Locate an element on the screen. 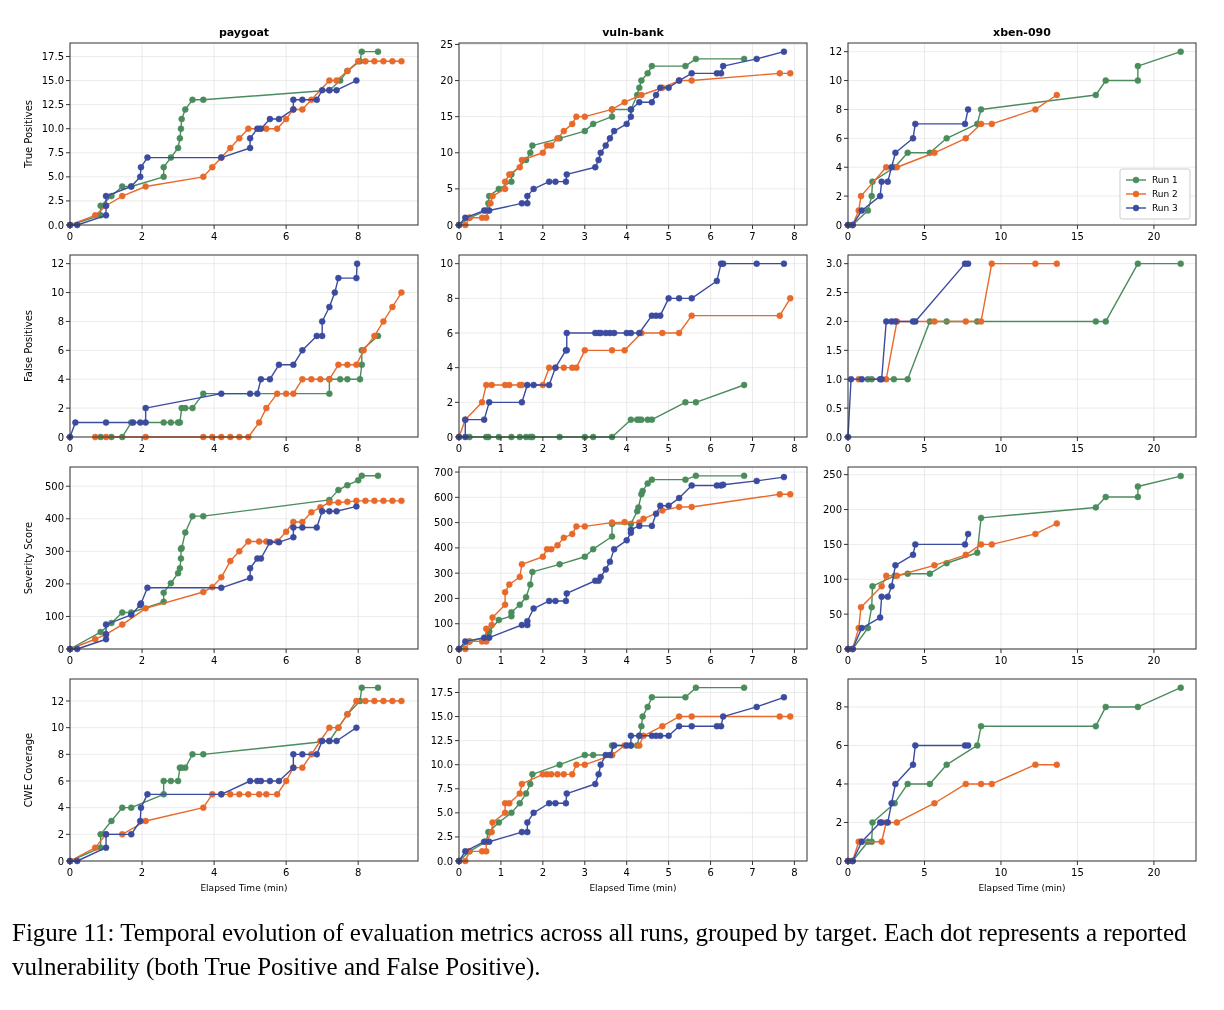  y-tick-label: 700 is located at coordinates (443, 472).